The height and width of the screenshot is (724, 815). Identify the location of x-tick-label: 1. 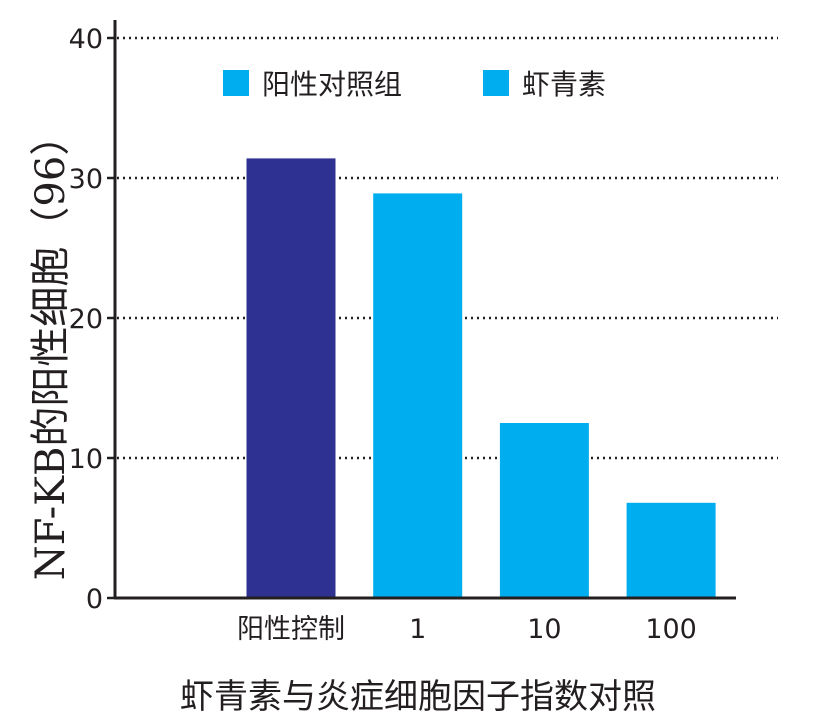
(417, 629).